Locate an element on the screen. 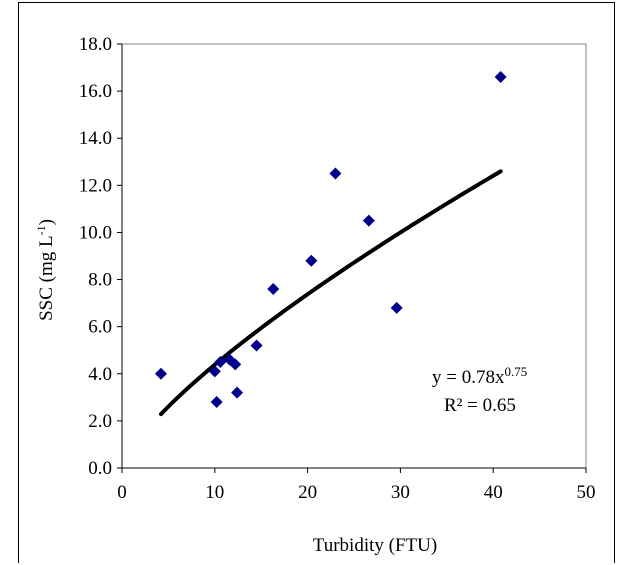 This screenshot has height=565, width=617. x-tick-label: 40 is located at coordinates (493, 492).